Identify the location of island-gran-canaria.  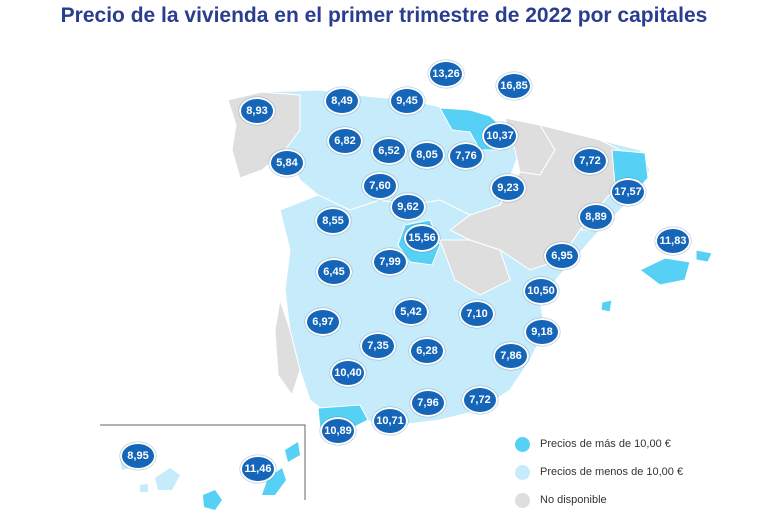
(212, 500).